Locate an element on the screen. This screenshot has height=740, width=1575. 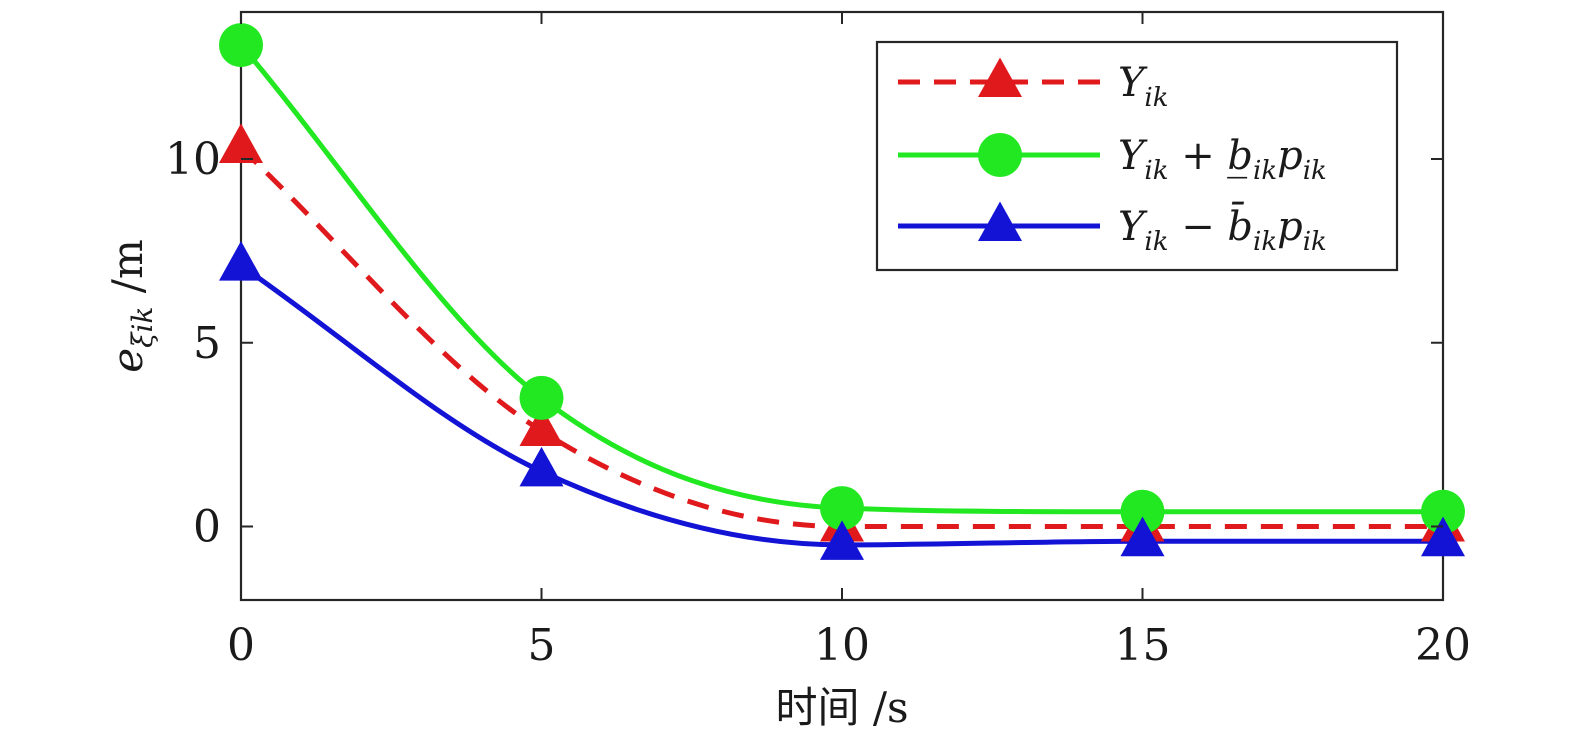
x-tick-label: 5 is located at coordinates (542, 645).